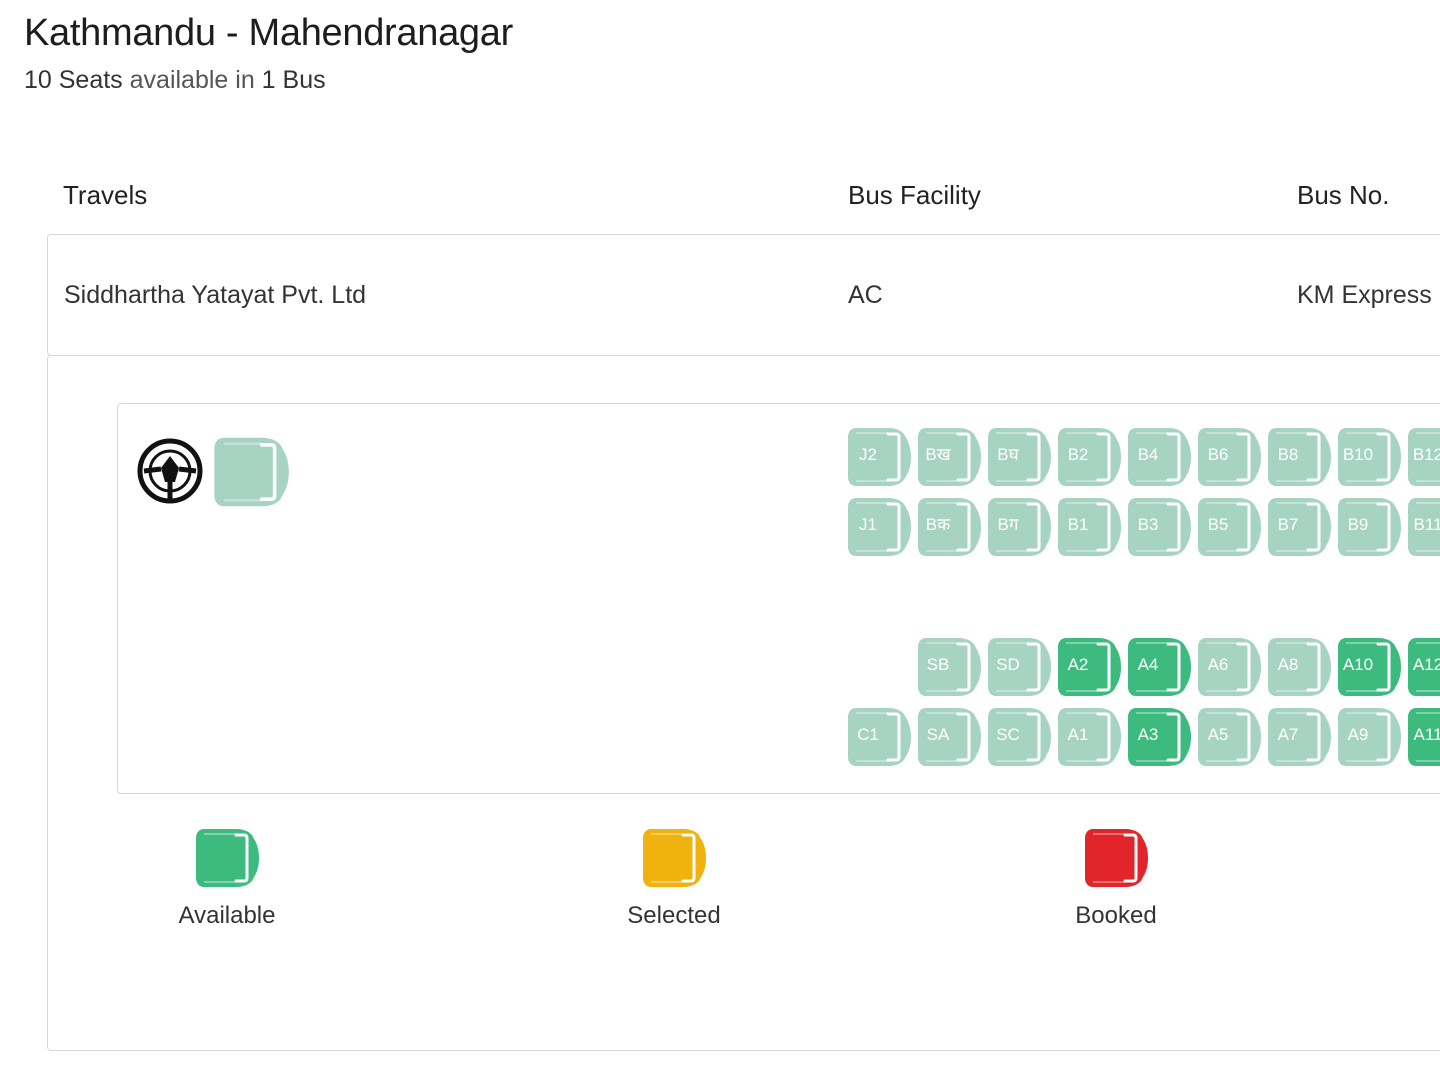  Describe the element at coordinates (938, 734) in the screenshot. I see `seat-label: SA` at that location.